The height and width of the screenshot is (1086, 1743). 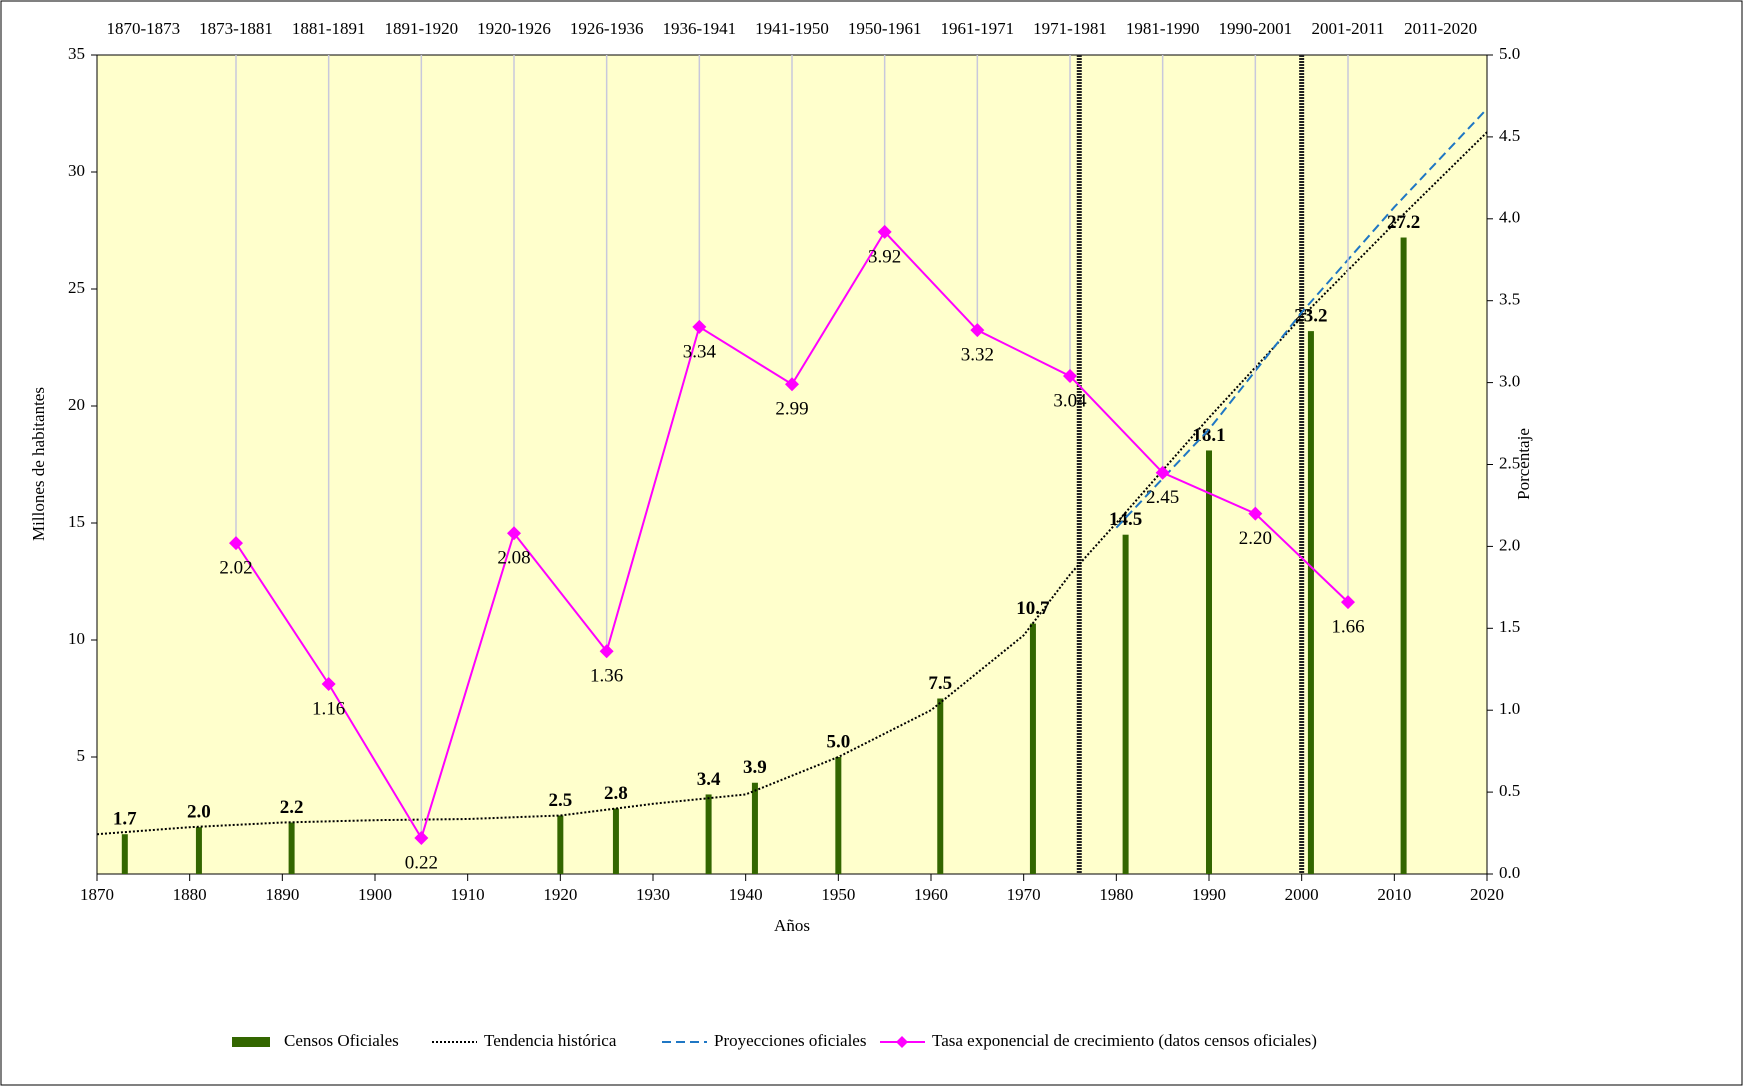 What do you see at coordinates (76, 170) in the screenshot?
I see `y-tick-label: 30` at bounding box center [76, 170].